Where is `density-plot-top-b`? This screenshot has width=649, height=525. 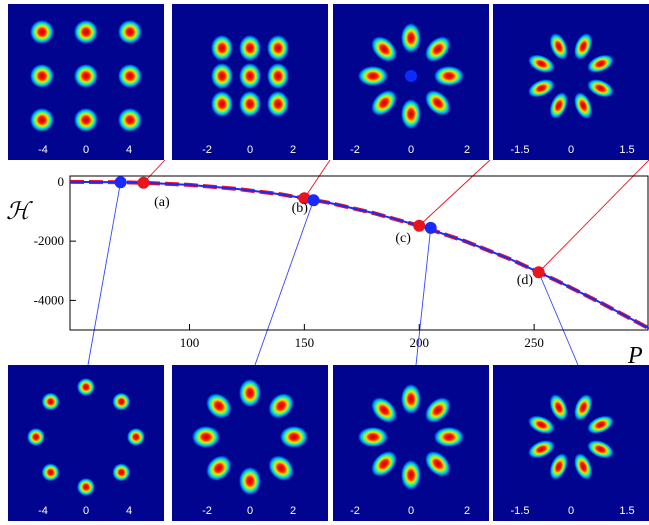
density-plot-top-b is located at coordinates (250, 76).